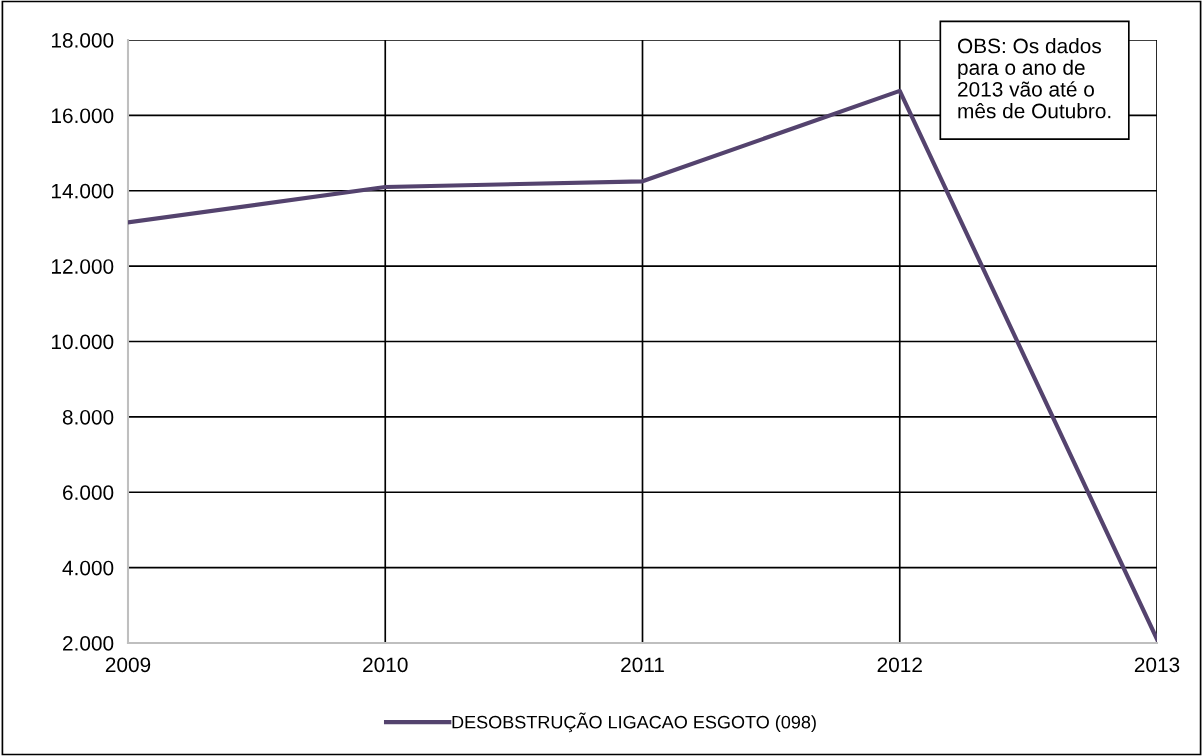  I want to click on x-tick-label: 2012, so click(899, 665).